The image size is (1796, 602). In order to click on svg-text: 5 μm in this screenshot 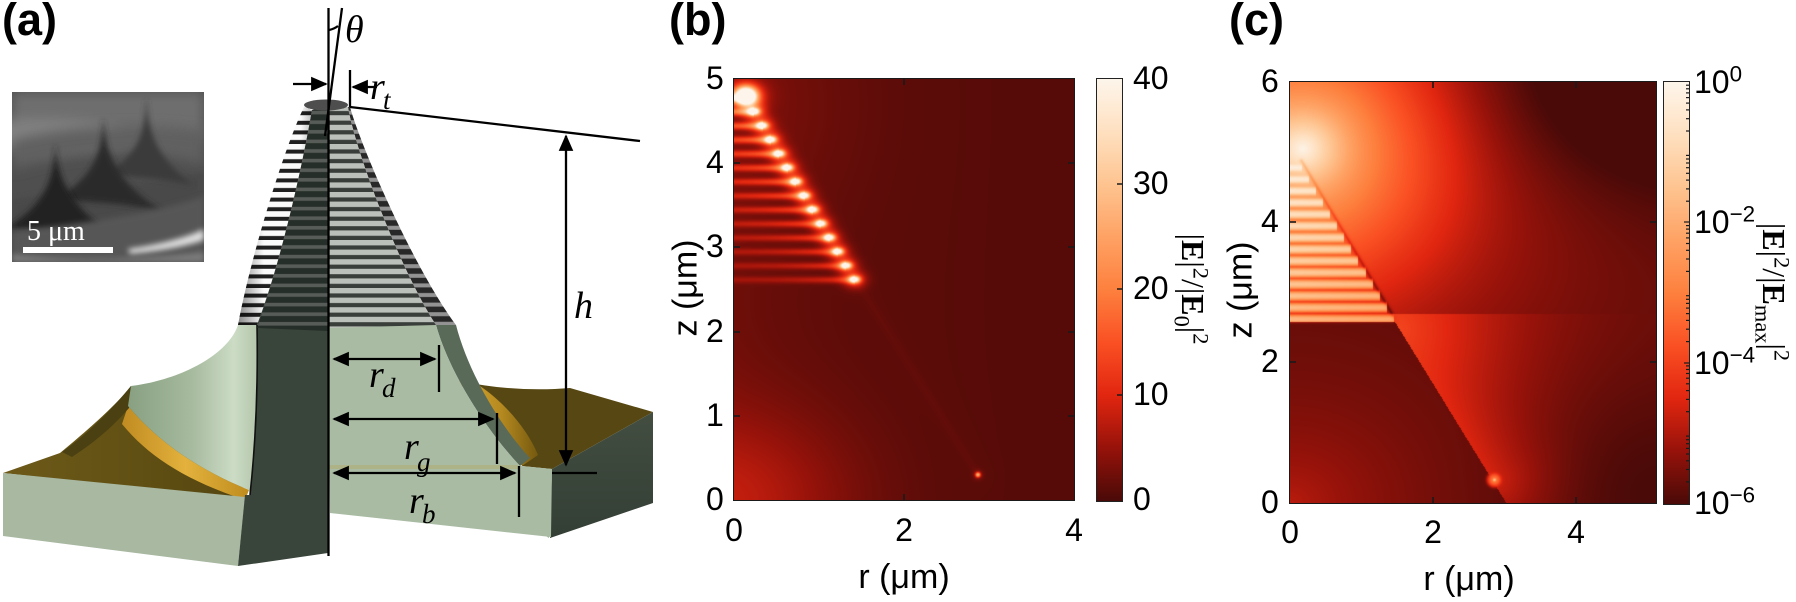, I will do `click(56, 231)`.